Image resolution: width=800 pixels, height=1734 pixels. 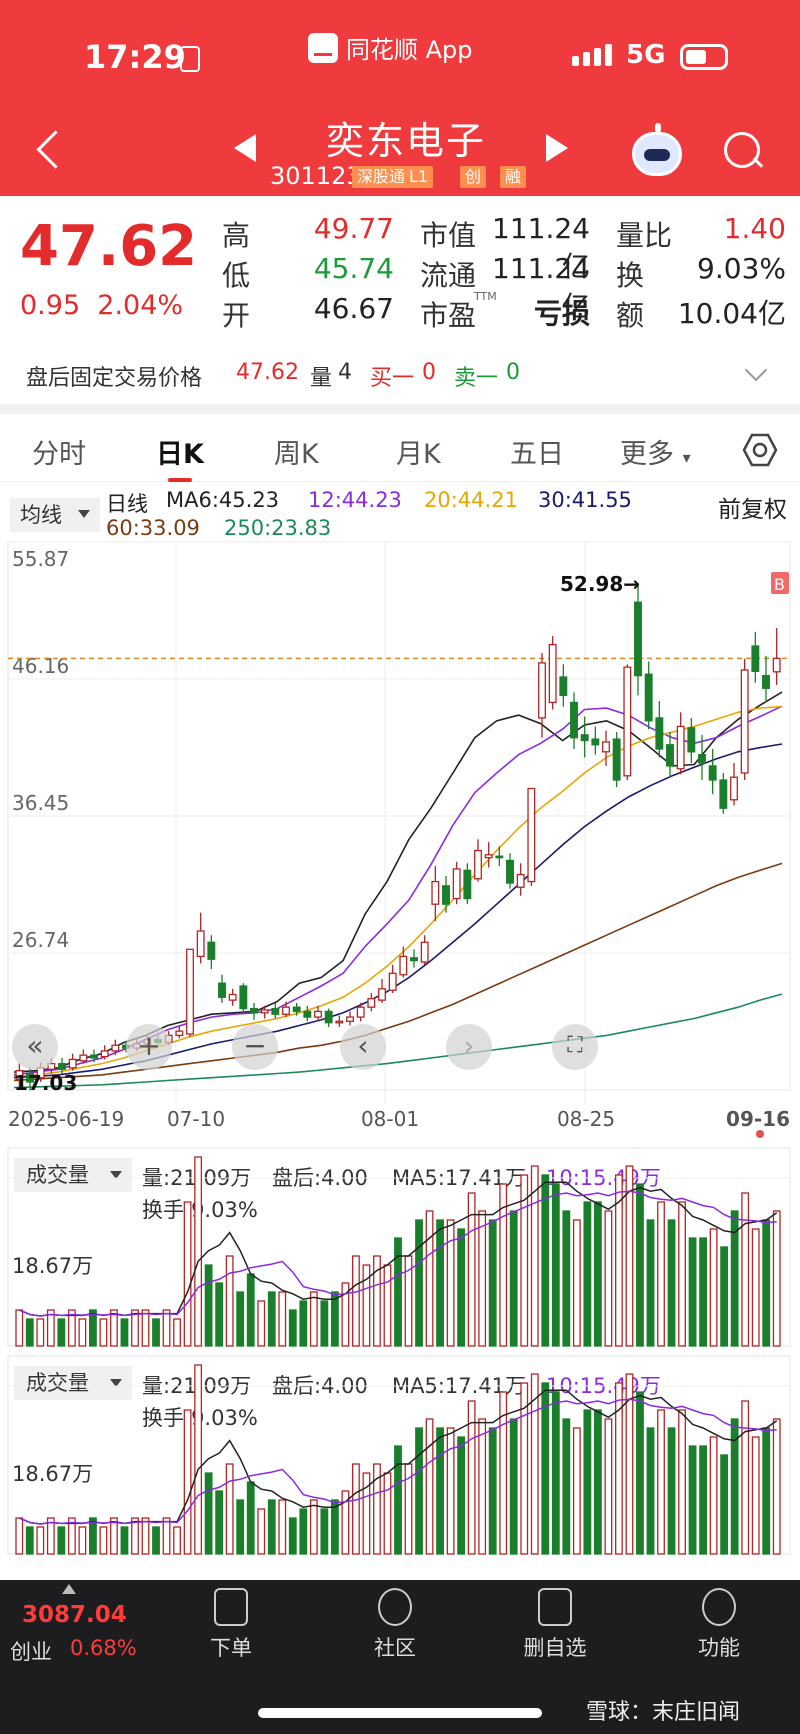 What do you see at coordinates (55, 515) in the screenshot?
I see `ma-select-button: 均线` at bounding box center [55, 515].